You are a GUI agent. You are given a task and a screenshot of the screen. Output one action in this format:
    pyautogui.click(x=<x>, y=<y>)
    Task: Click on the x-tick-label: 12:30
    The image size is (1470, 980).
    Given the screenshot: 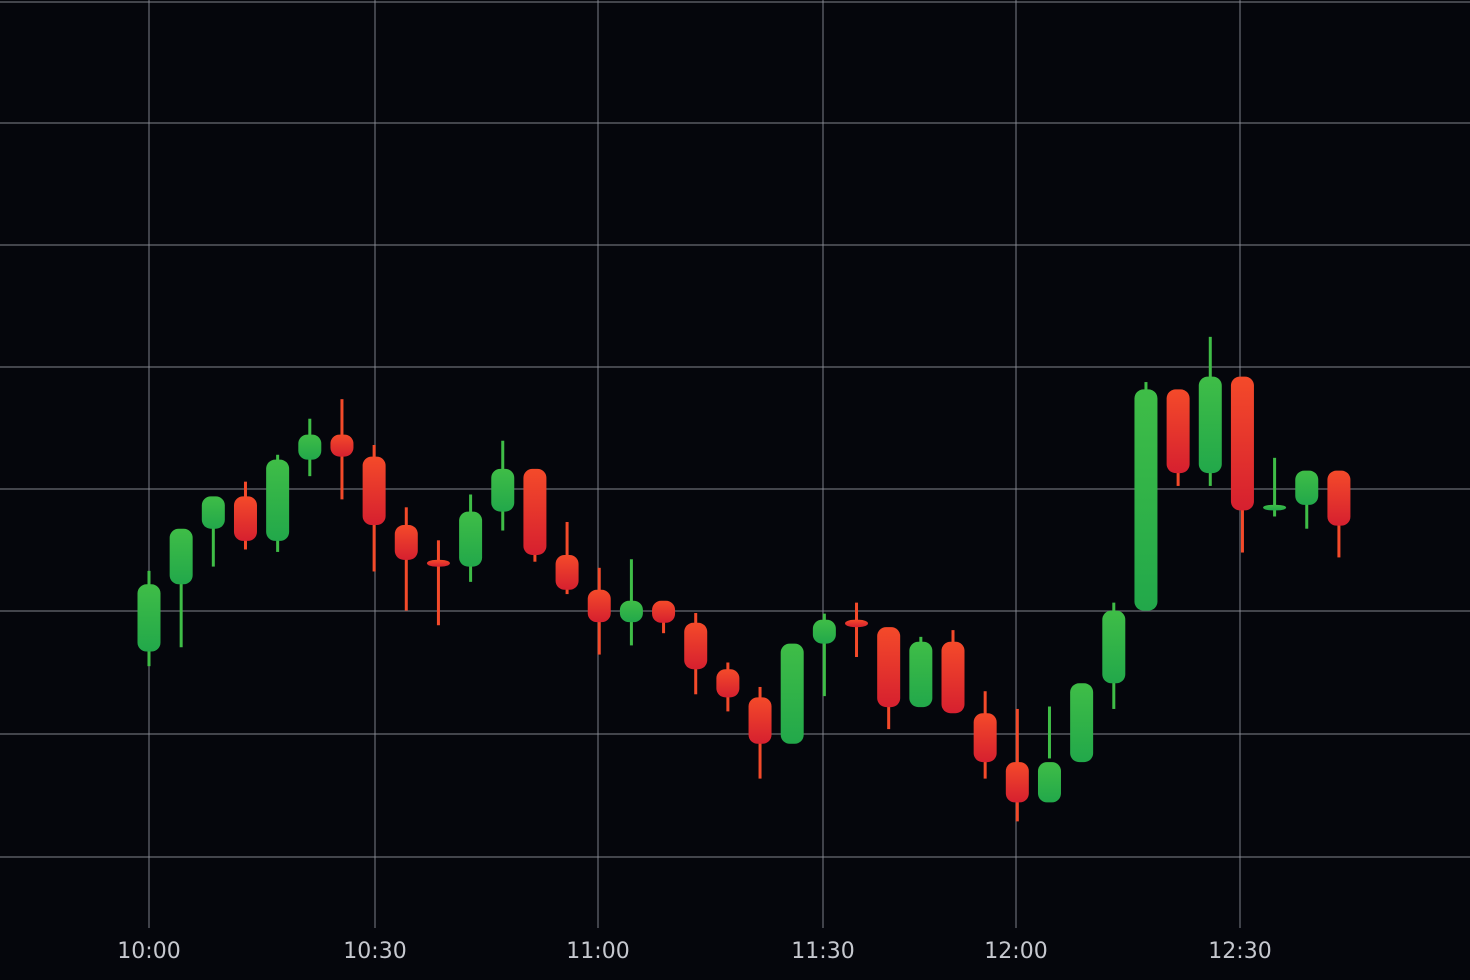 What is the action you would take?
    pyautogui.click(x=1239, y=951)
    